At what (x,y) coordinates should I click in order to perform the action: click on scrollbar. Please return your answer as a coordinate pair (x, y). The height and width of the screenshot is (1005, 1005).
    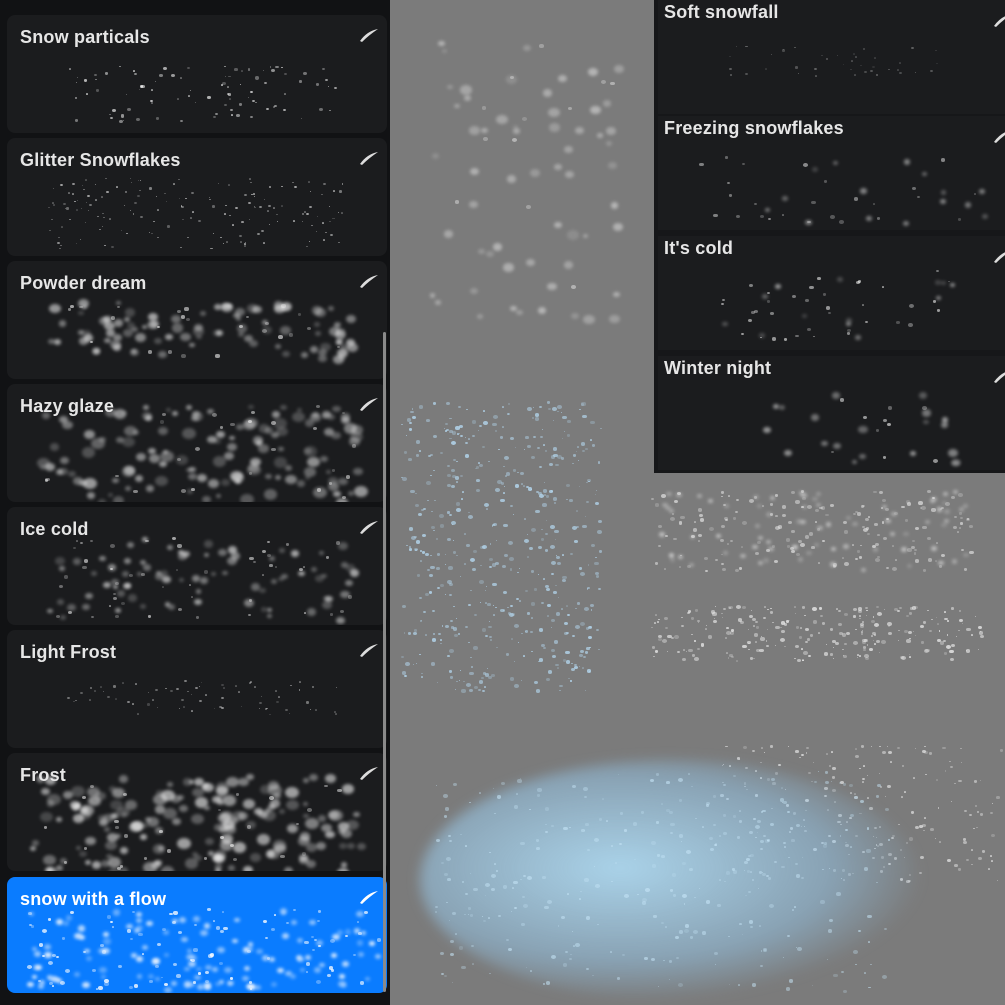
    Looking at the image, I should click on (384, 662).